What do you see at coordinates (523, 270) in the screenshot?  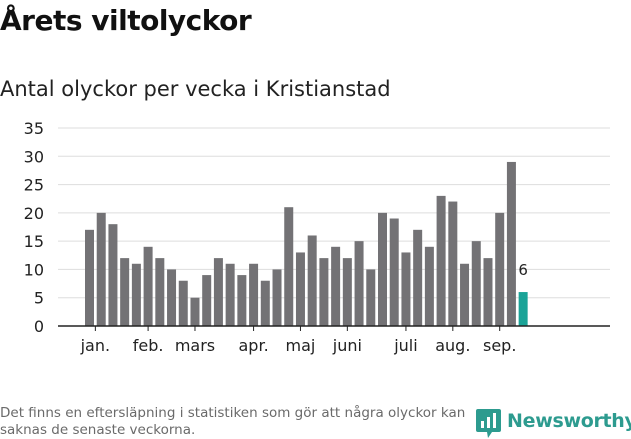 I see `bar-value-label: 6` at bounding box center [523, 270].